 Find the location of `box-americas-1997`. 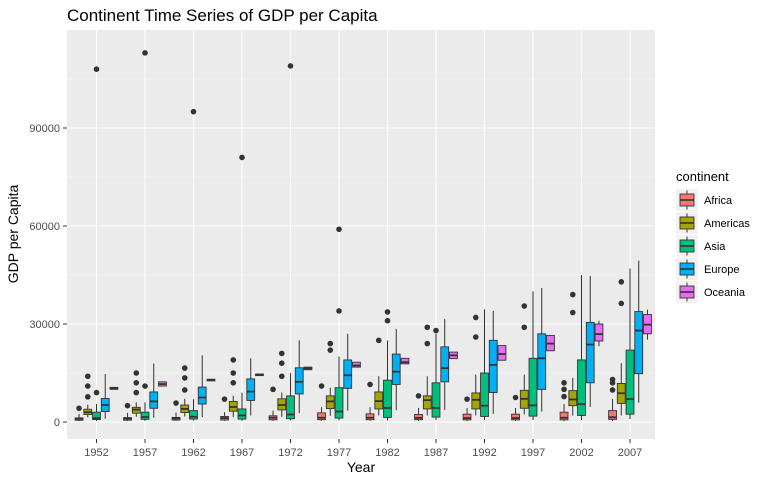

box-americas-1997 is located at coordinates (524, 359).